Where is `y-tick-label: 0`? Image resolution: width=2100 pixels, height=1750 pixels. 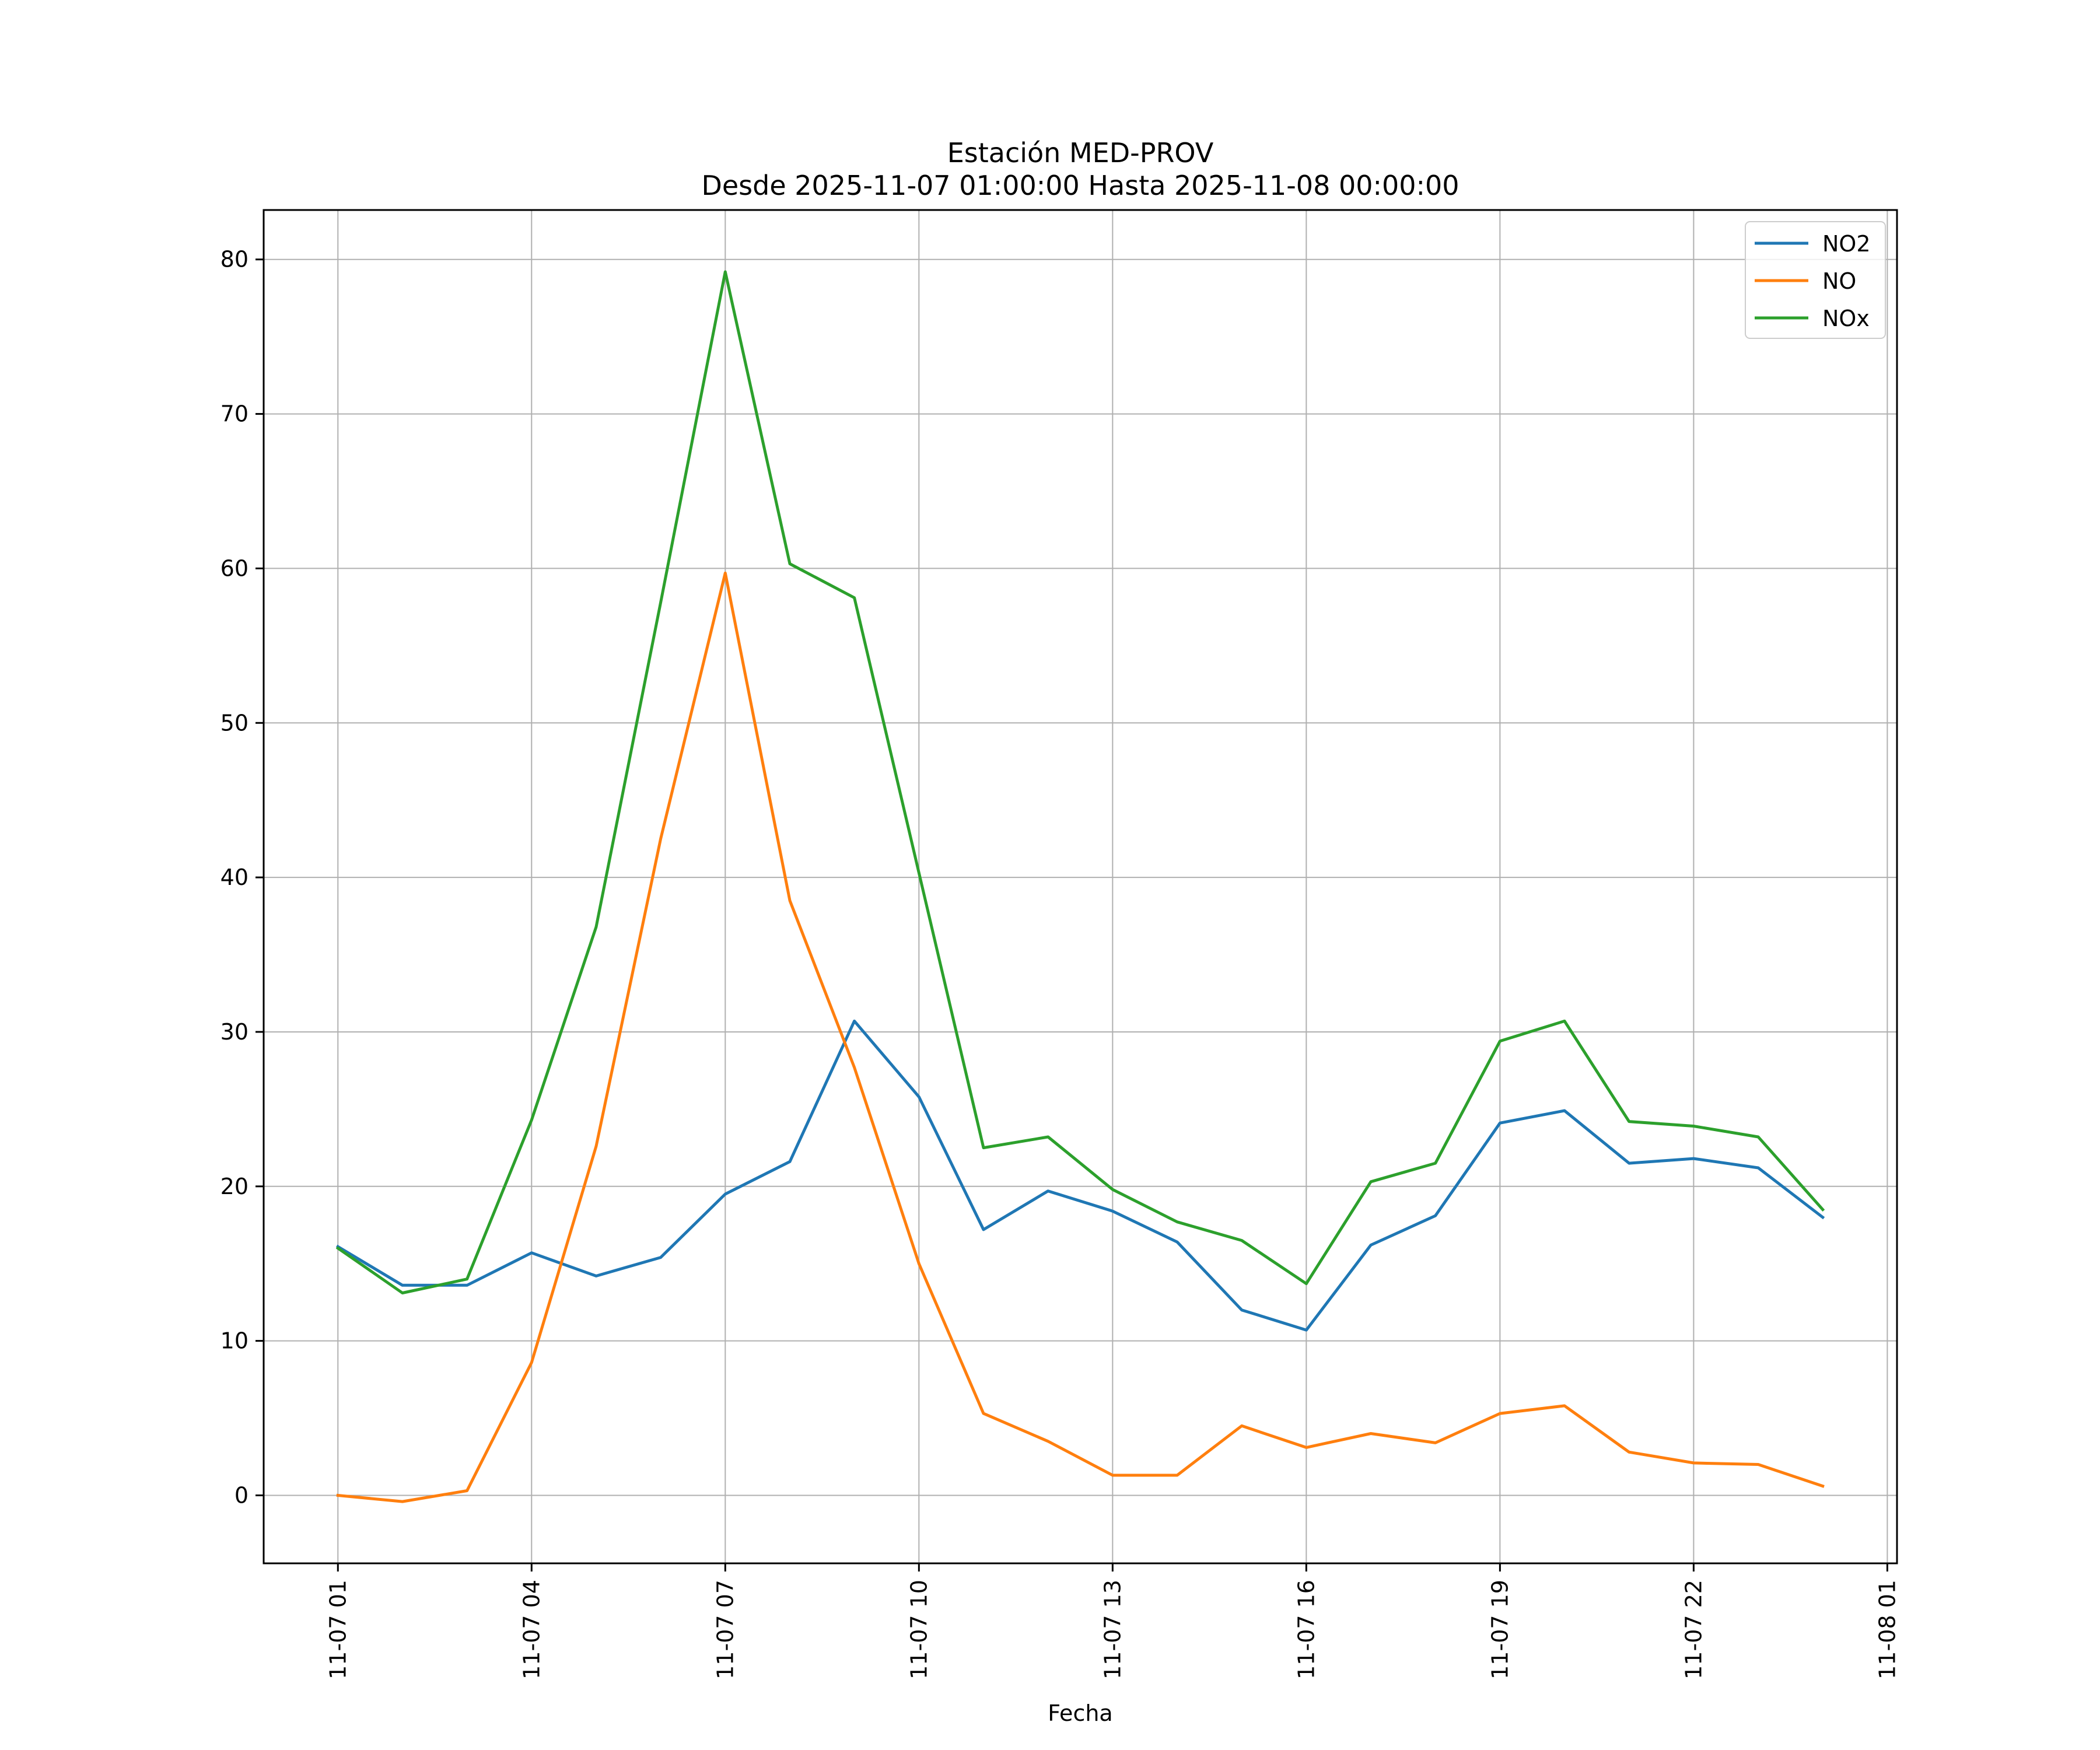
y-tick-label: 0 is located at coordinates (242, 1495).